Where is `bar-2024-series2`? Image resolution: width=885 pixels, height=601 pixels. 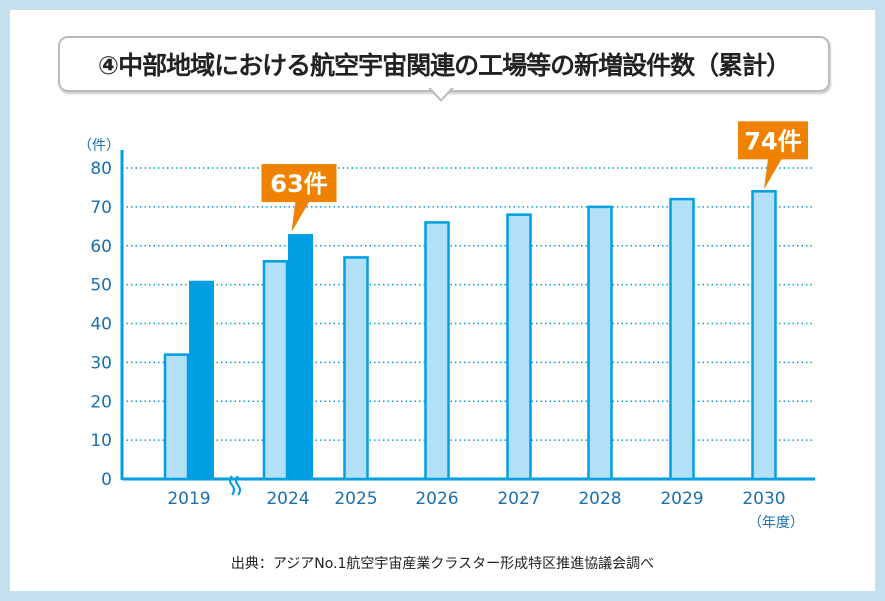
bar-2024-series2 is located at coordinates (300, 356).